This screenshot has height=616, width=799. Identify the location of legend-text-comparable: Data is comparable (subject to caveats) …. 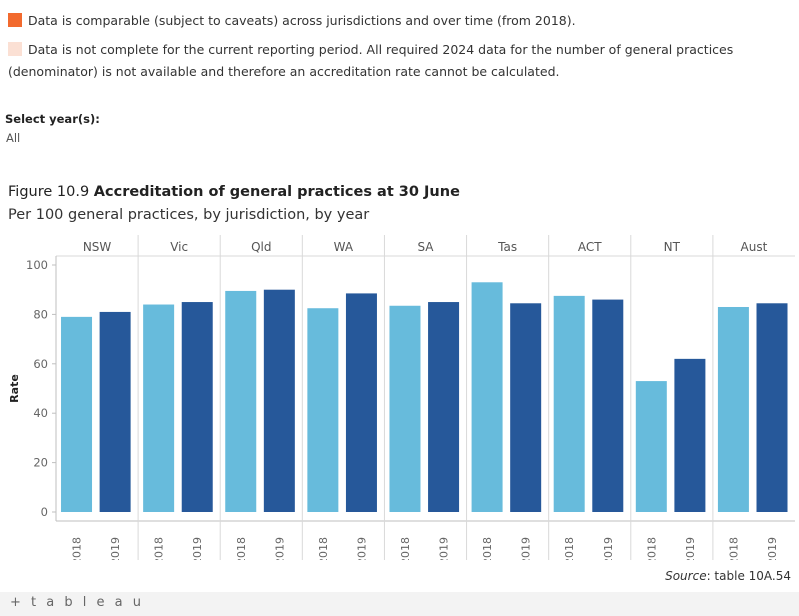
(302, 20).